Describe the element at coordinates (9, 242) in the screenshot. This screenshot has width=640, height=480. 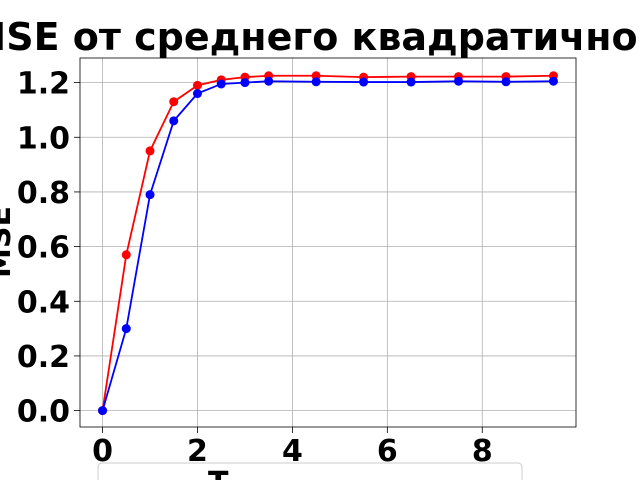
I see `y-axis-label: MSE` at that location.